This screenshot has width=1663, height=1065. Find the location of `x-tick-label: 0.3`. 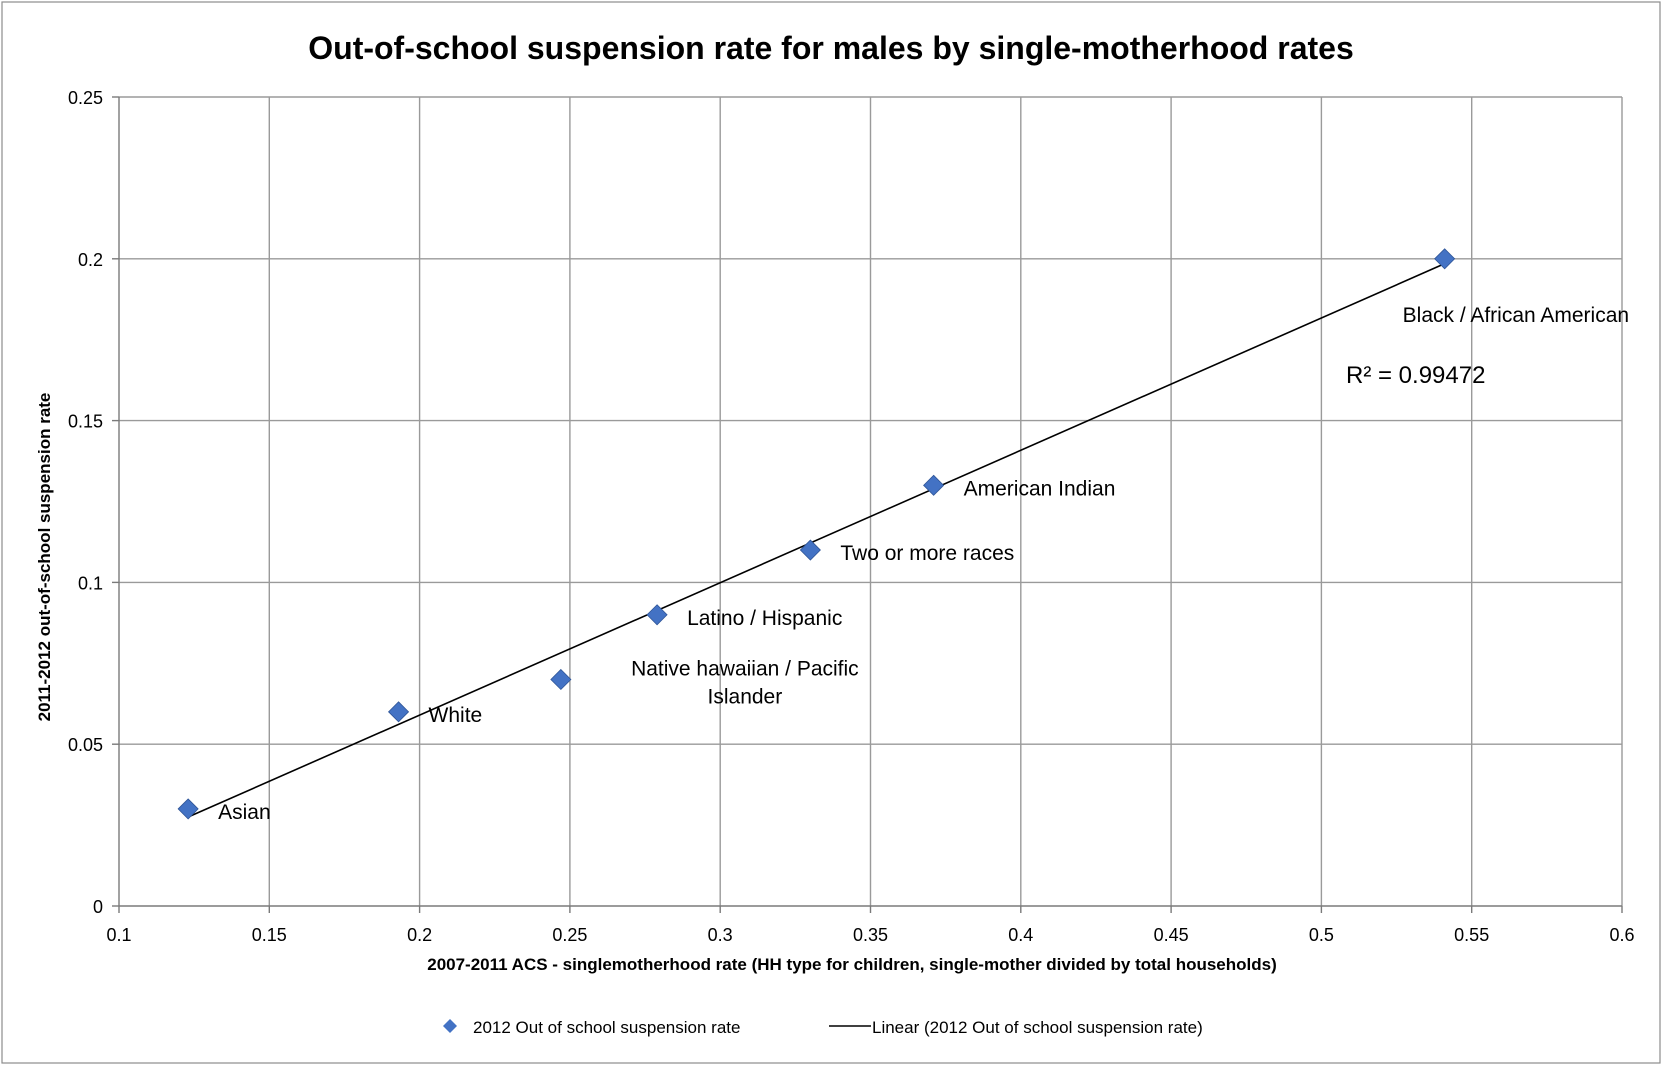

x-tick-label: 0.3 is located at coordinates (720, 935).